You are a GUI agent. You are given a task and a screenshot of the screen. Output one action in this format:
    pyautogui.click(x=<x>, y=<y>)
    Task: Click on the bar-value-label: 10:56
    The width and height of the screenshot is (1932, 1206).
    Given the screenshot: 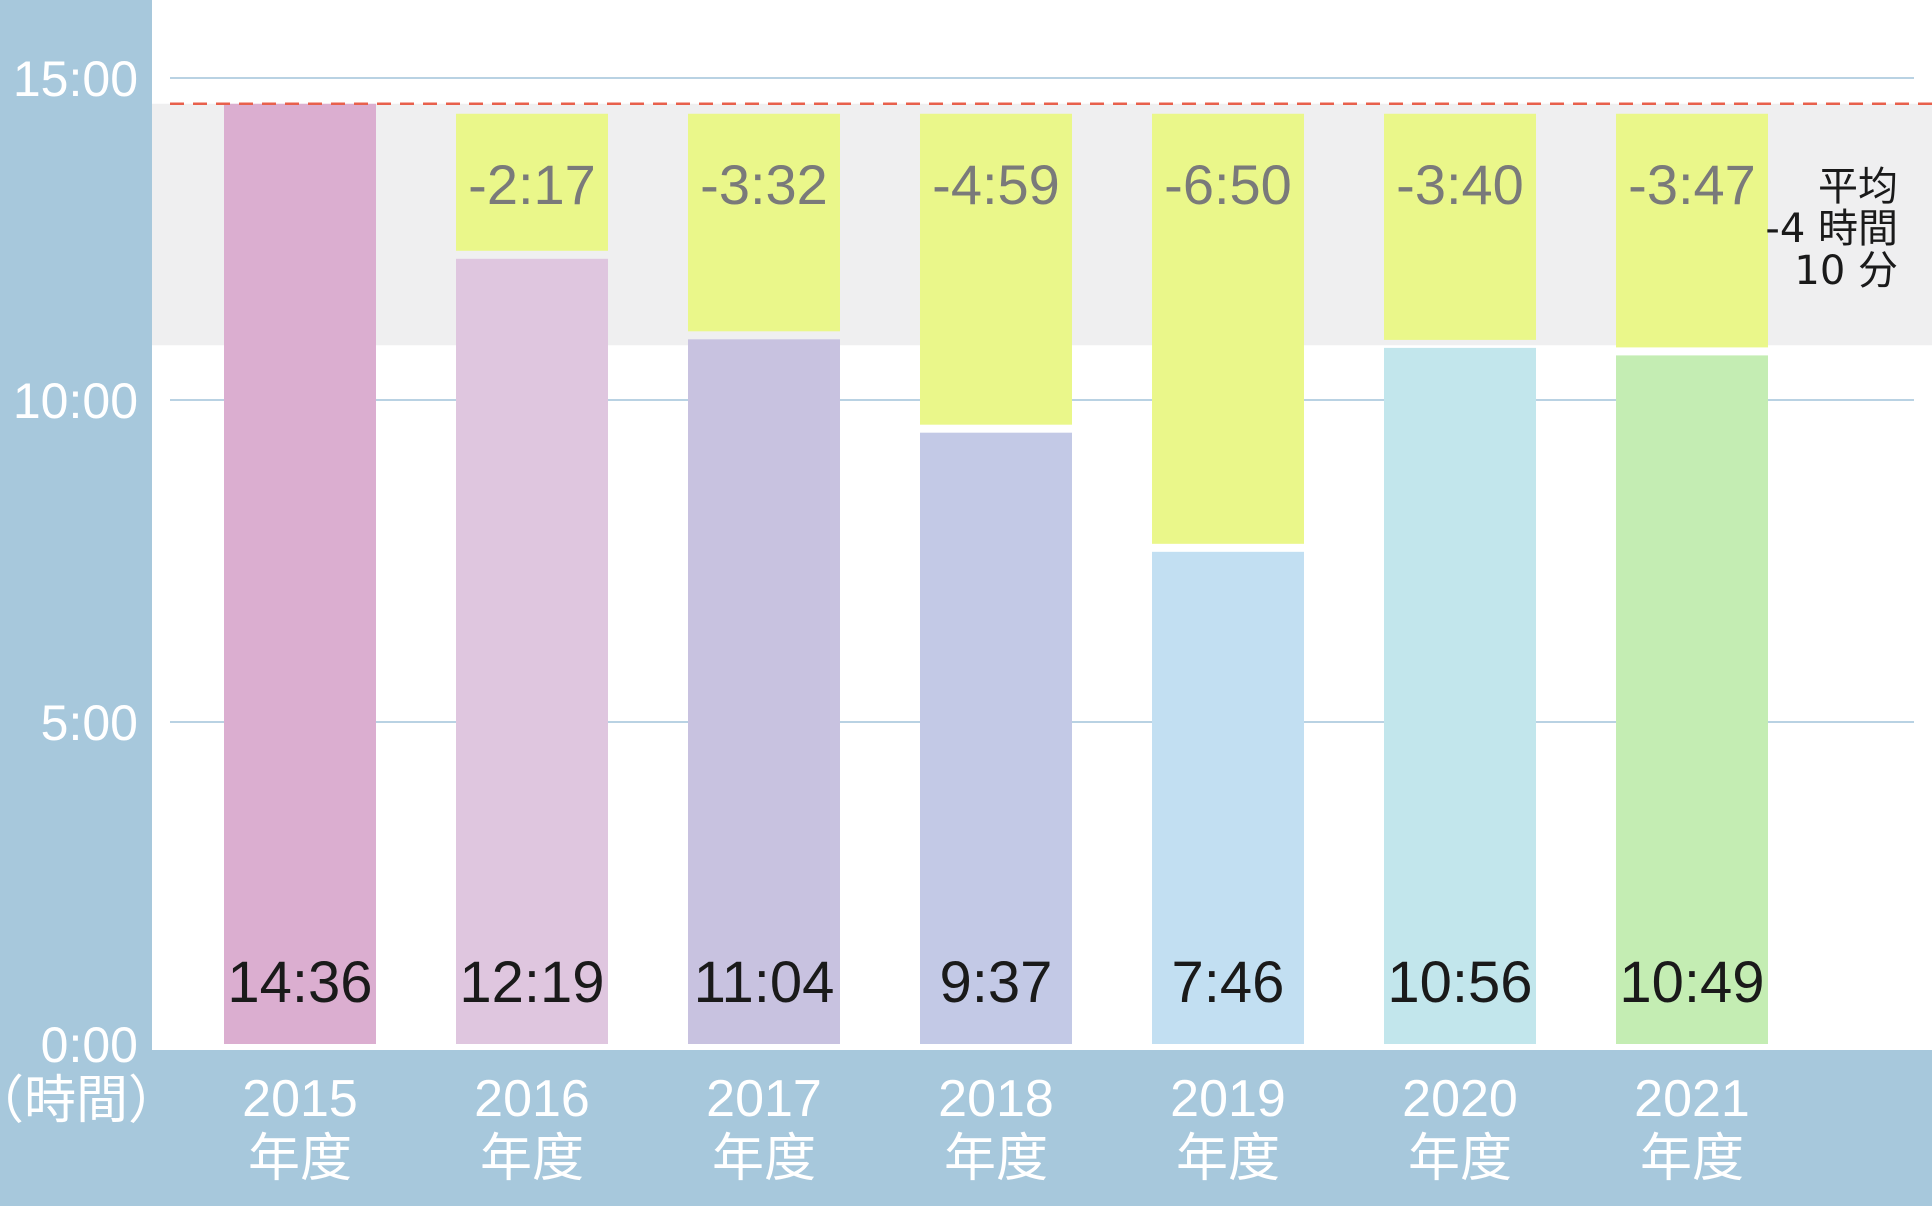 What is the action you would take?
    pyautogui.click(x=1459, y=982)
    